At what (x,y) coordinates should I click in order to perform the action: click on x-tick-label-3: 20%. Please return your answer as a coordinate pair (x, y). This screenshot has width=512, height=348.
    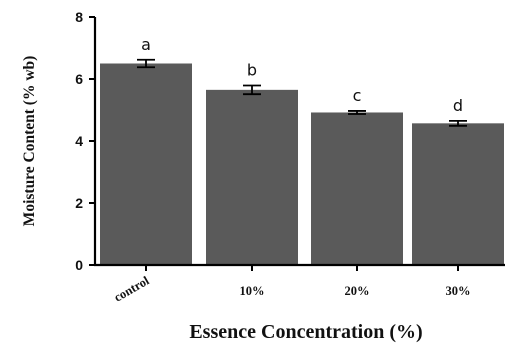
    Looking at the image, I should click on (357, 291).